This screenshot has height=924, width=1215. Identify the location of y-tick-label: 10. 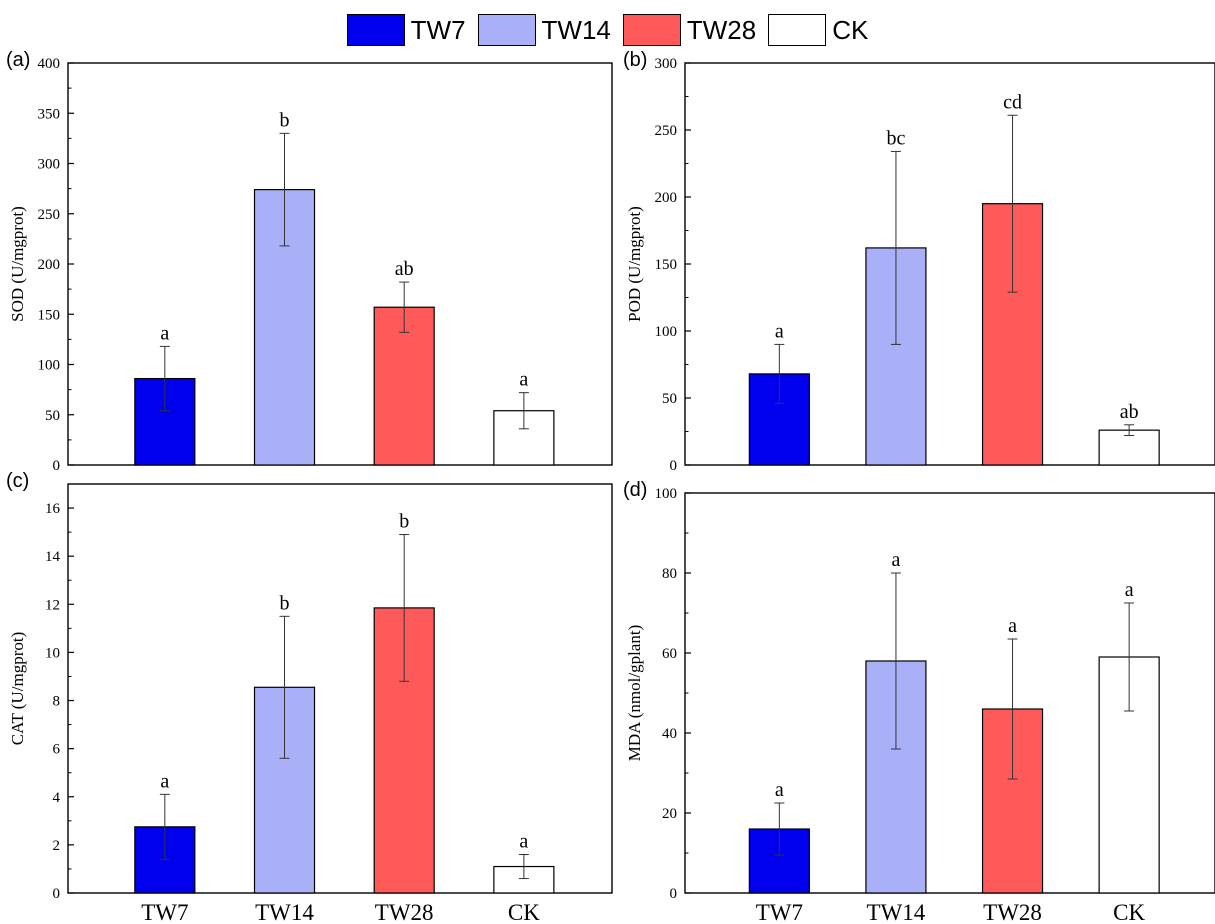
(52, 653).